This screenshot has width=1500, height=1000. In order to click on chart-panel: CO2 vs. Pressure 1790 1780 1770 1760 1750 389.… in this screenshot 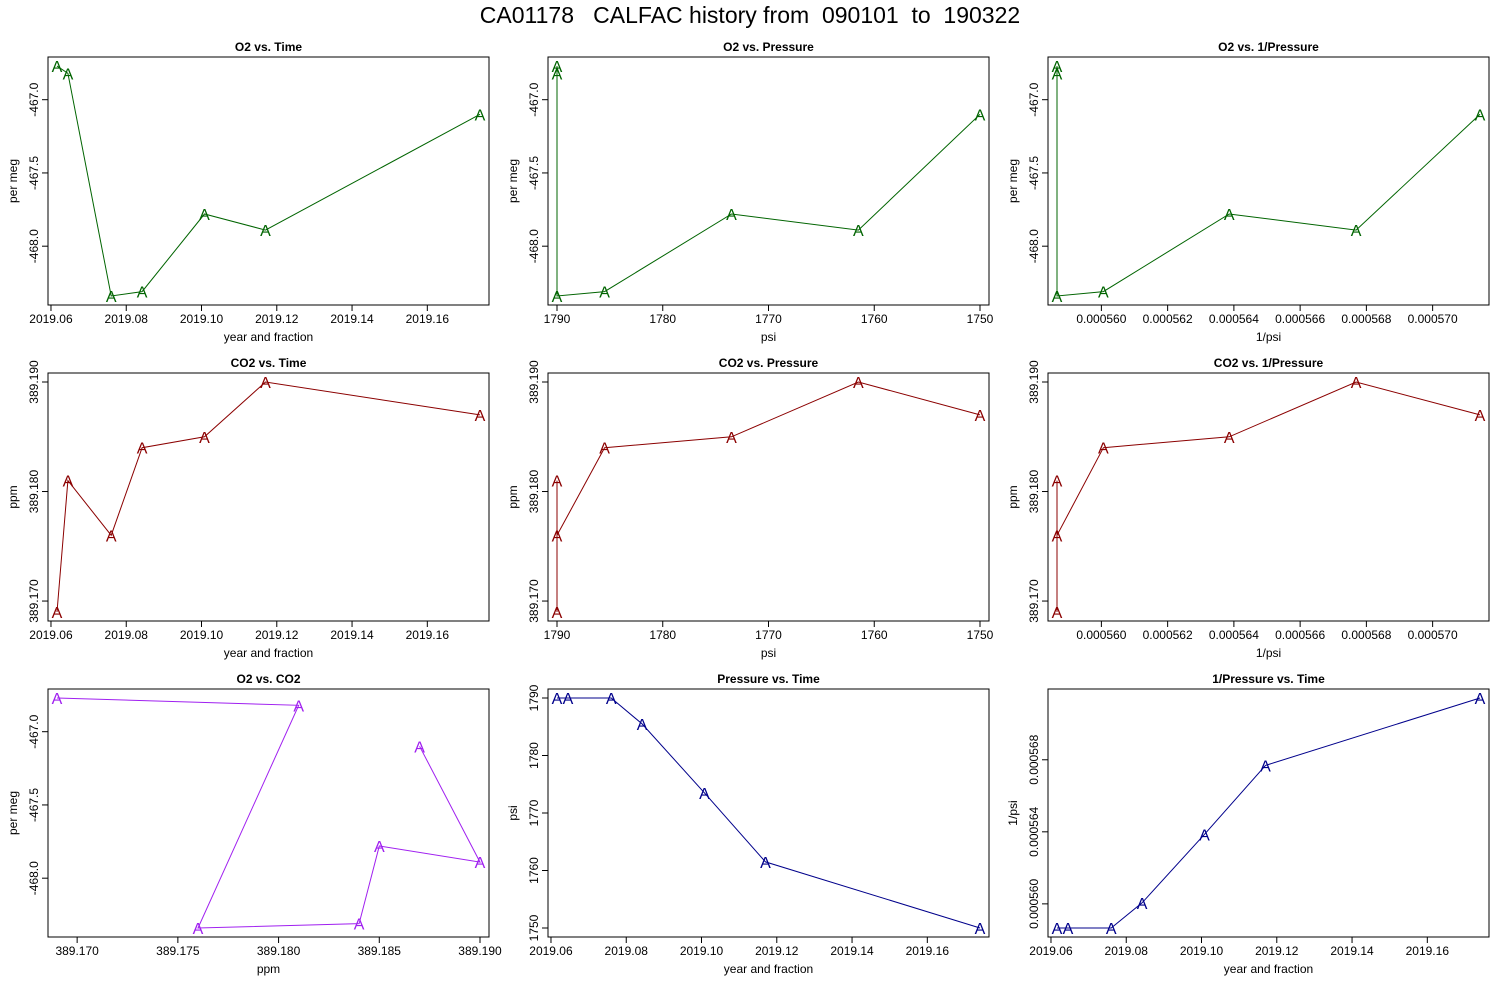, I will do `click(750, 508)`.